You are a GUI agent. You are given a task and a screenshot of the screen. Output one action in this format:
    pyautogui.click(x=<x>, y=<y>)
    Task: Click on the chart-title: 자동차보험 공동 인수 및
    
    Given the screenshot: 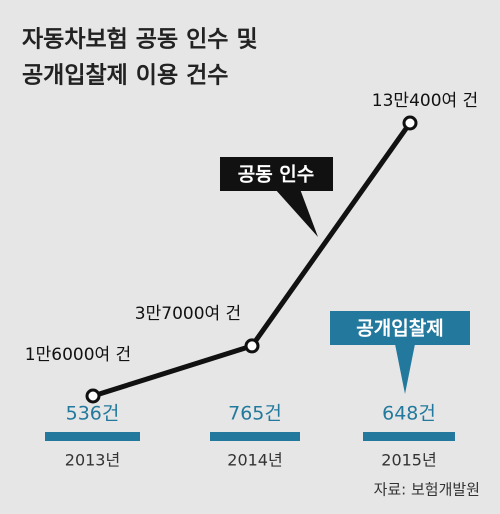 What is the action you would take?
    pyautogui.click(x=140, y=40)
    